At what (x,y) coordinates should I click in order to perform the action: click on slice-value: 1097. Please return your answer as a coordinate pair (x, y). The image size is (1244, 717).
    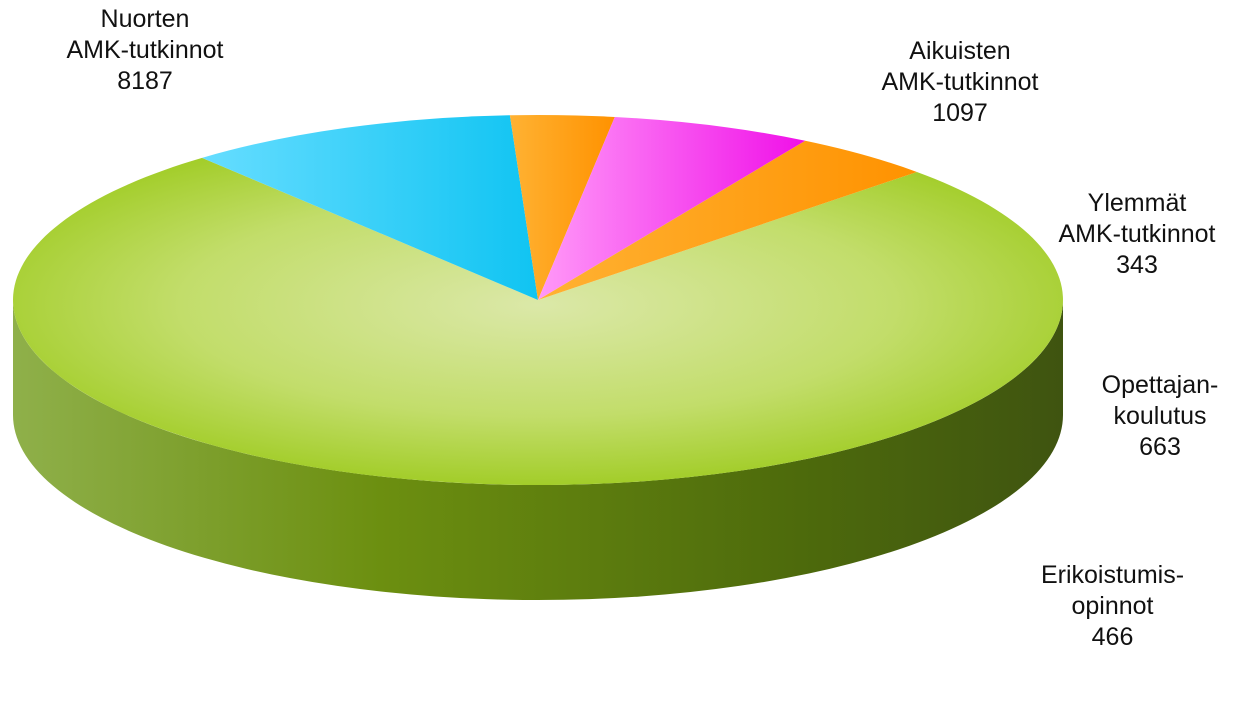
    Looking at the image, I should click on (960, 113).